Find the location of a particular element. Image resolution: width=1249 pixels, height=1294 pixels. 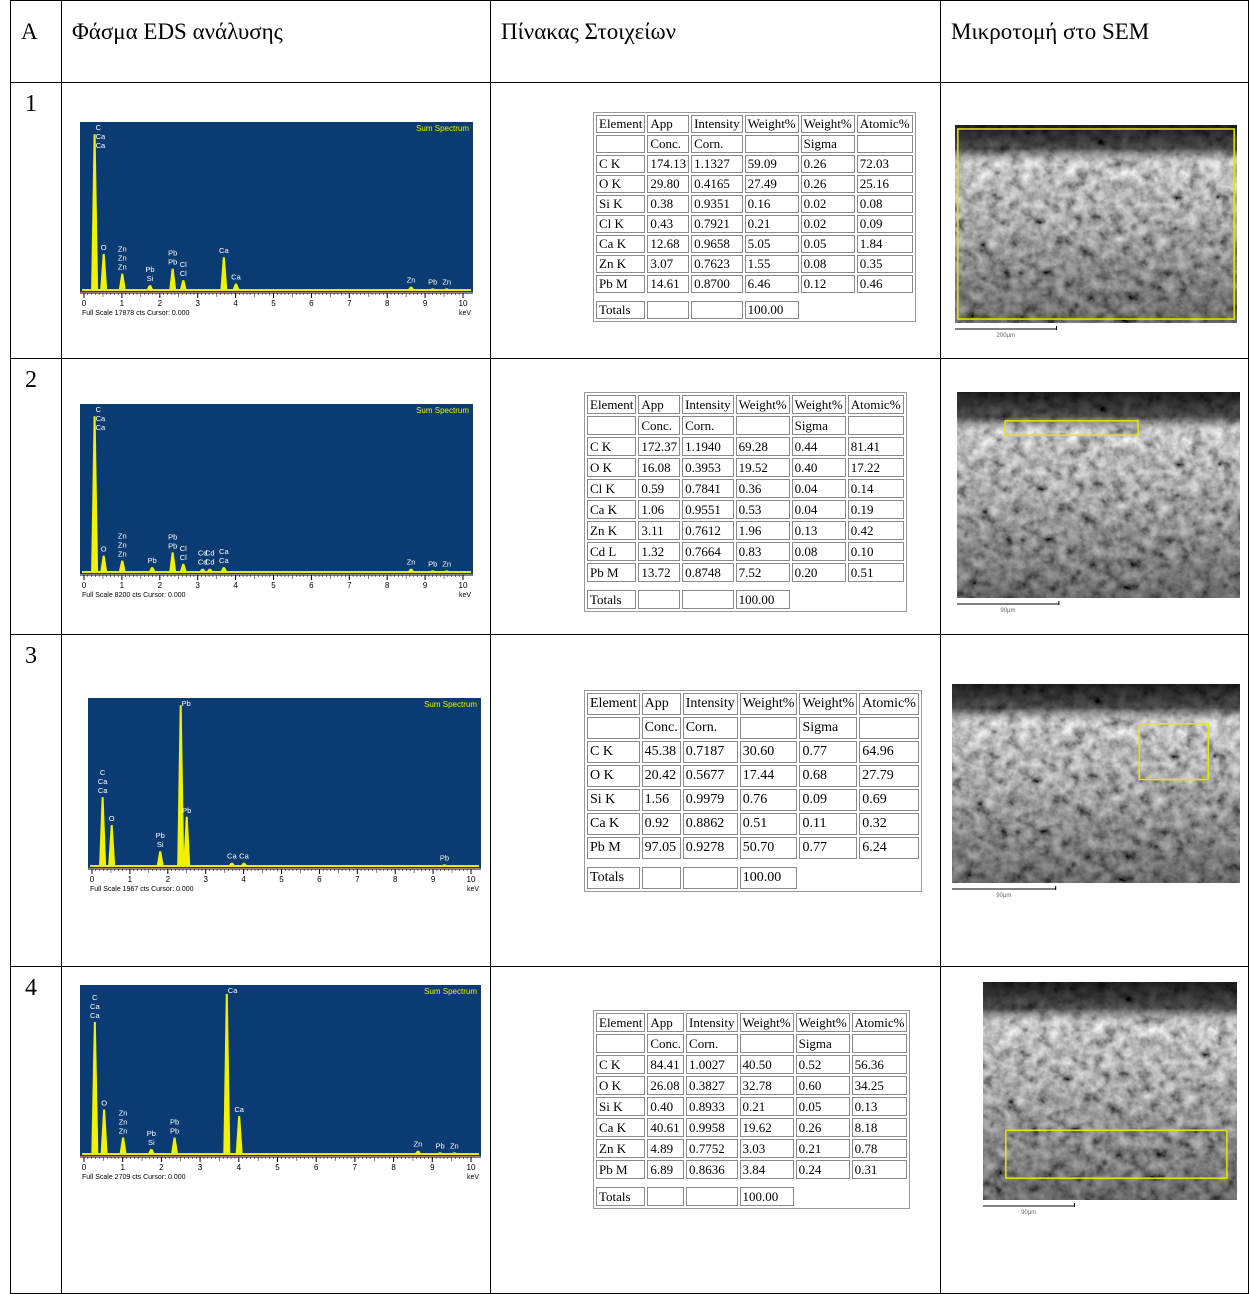

peak-label: Pb is located at coordinates (439, 1145).